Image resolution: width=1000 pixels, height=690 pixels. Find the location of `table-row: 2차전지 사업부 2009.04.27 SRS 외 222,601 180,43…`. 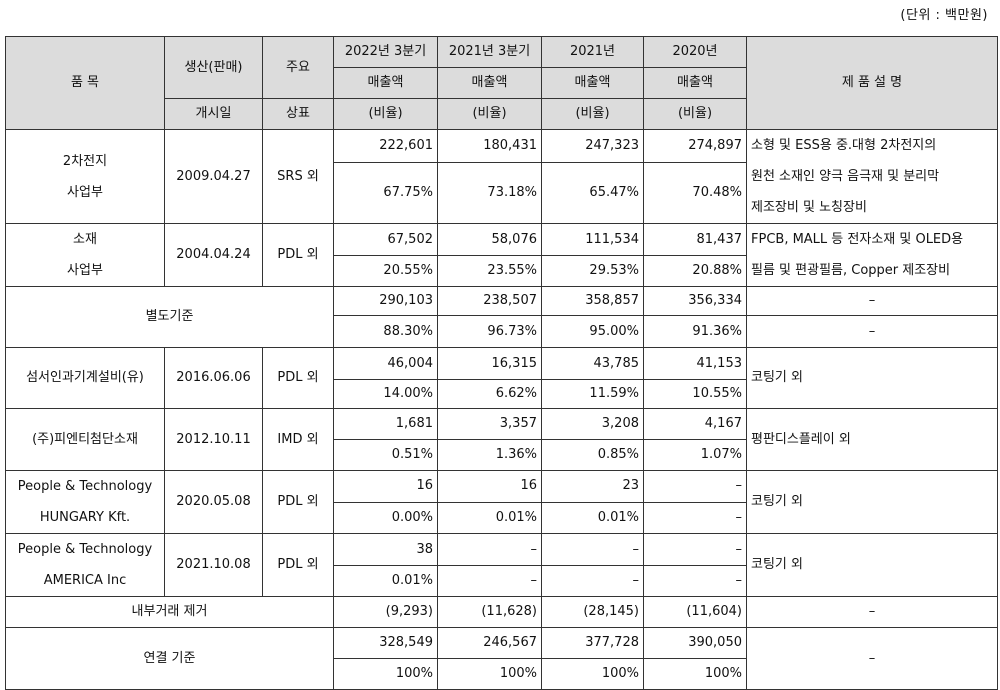

table-row: 2차전지 사업부 2009.04.27 SRS 외 222,601 180,43… is located at coordinates (501, 176).